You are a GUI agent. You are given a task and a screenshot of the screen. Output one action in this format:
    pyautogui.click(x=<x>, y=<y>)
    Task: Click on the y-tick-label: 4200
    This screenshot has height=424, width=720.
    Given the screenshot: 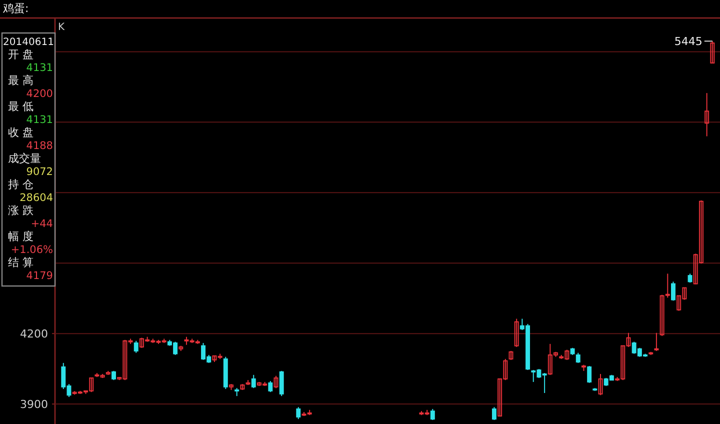 What is the action you would take?
    pyautogui.click(x=34, y=334)
    